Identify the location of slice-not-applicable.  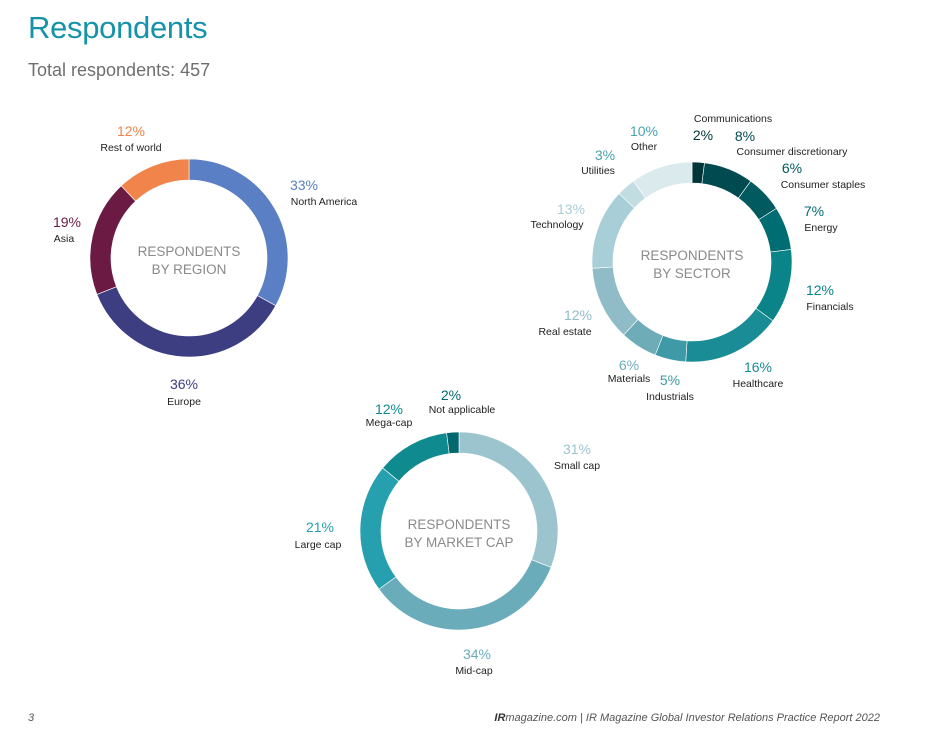
(453, 442).